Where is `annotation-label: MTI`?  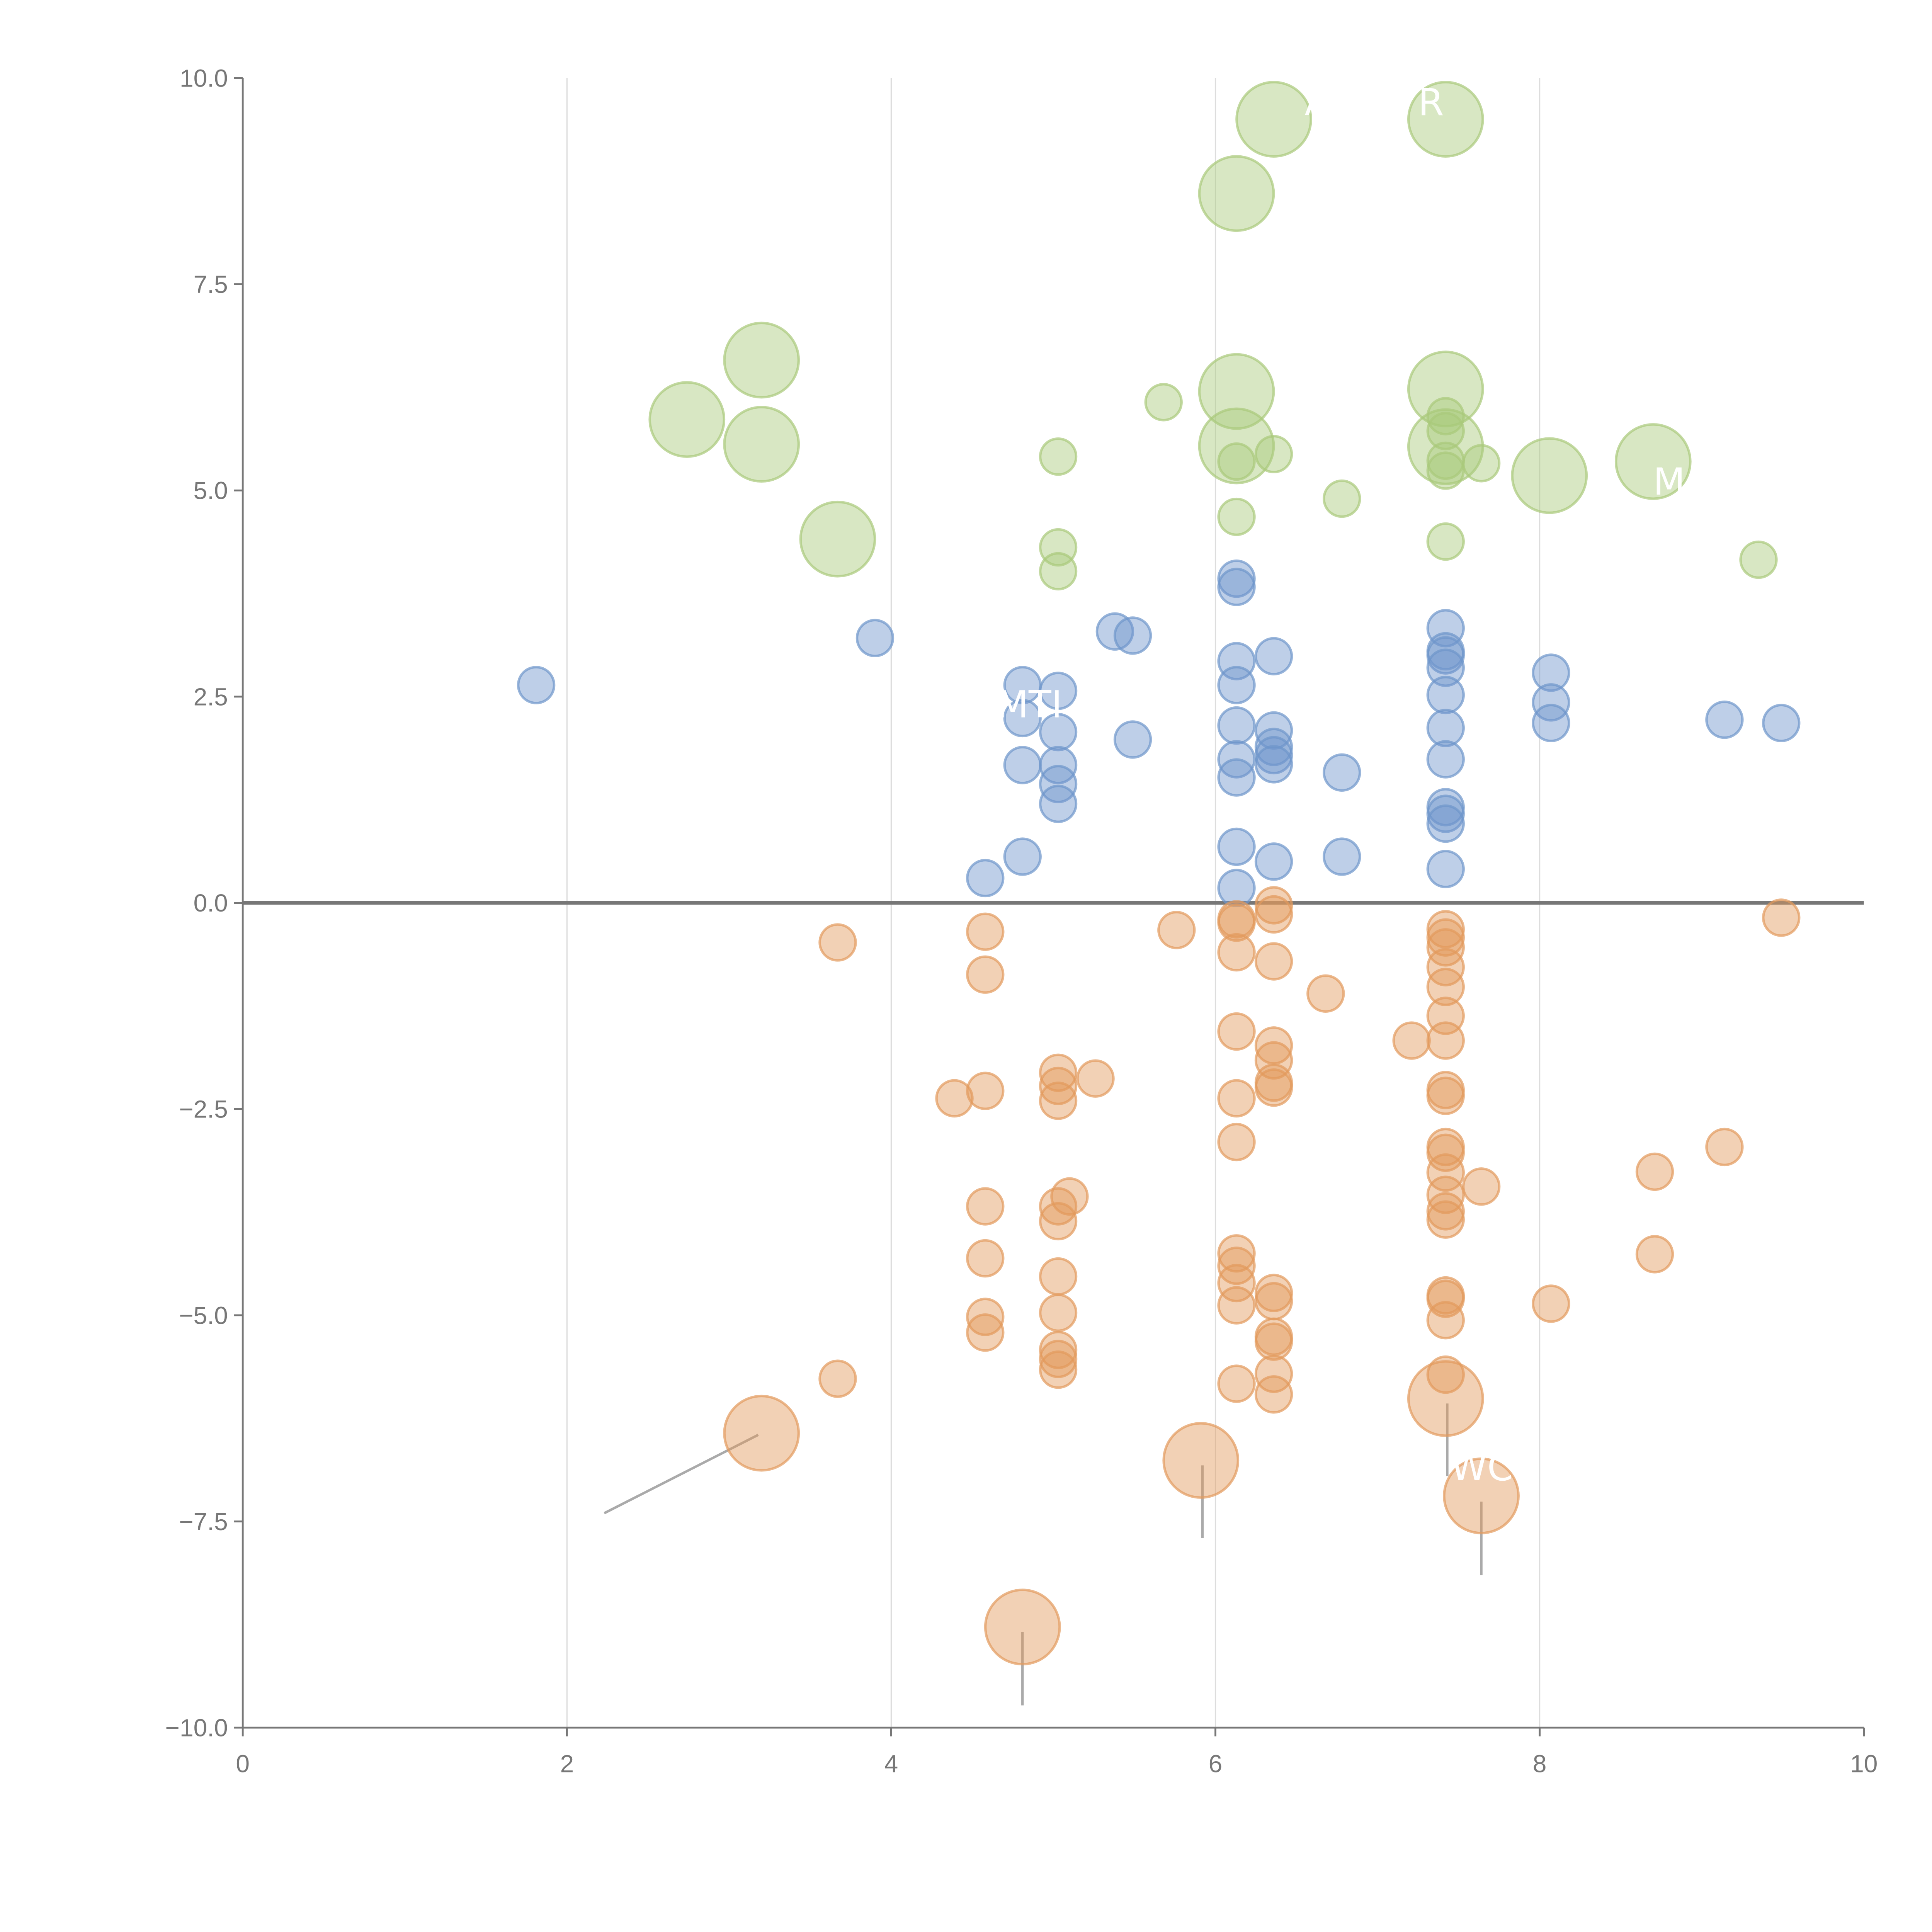
annotation-label: MTI is located at coordinates (1029, 705).